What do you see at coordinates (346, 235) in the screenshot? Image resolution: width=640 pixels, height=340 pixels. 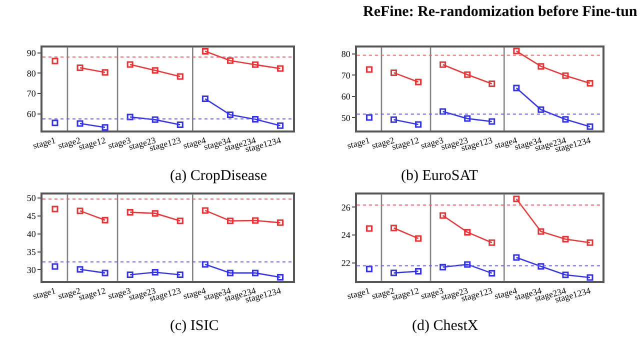 I see `y-tick-label: 24` at bounding box center [346, 235].